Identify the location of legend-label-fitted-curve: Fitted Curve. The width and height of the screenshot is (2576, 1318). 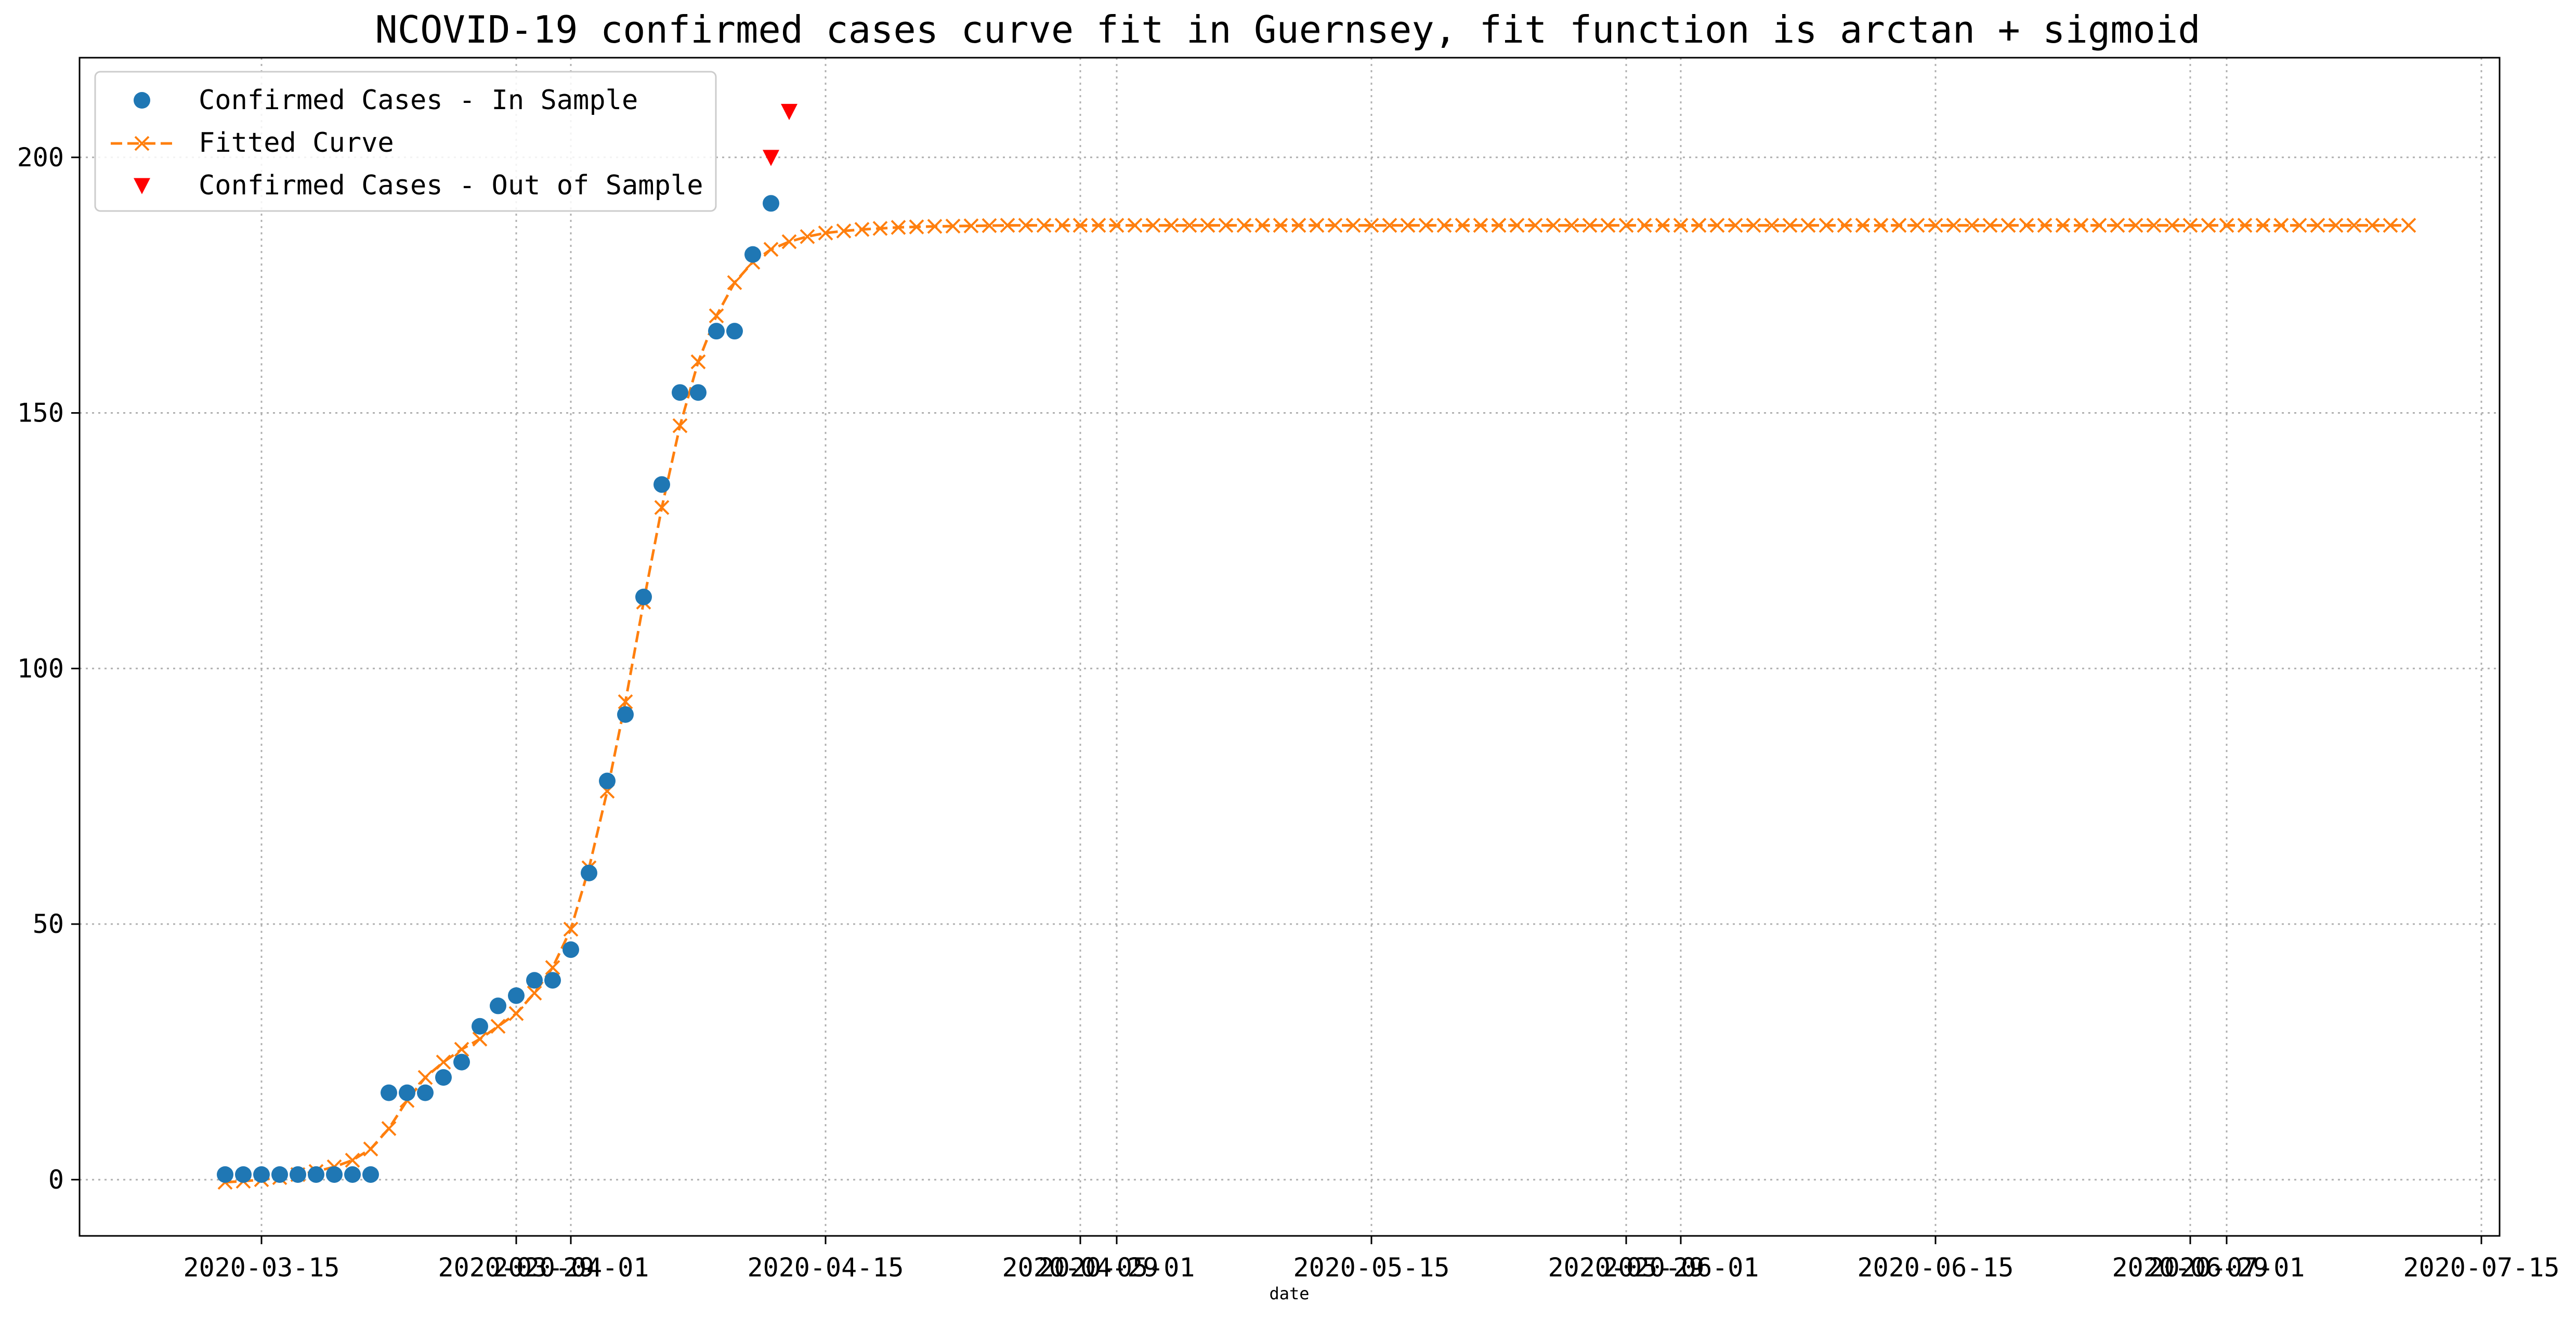
(296, 143).